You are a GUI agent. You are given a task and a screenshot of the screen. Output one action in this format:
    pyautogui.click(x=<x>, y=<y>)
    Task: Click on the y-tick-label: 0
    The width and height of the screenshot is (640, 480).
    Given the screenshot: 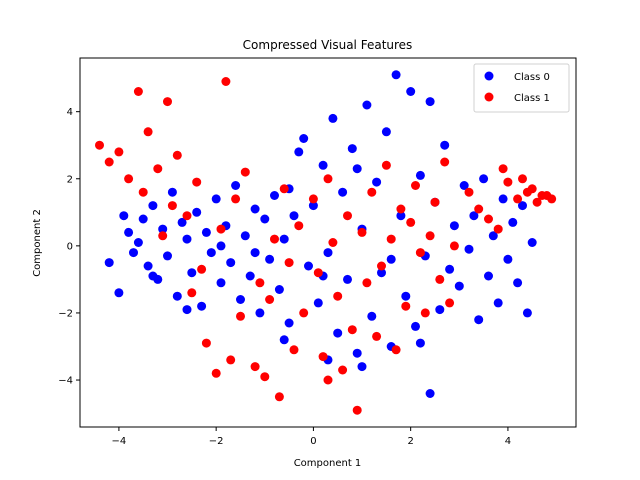 What is the action you would take?
    pyautogui.click(x=70, y=246)
    